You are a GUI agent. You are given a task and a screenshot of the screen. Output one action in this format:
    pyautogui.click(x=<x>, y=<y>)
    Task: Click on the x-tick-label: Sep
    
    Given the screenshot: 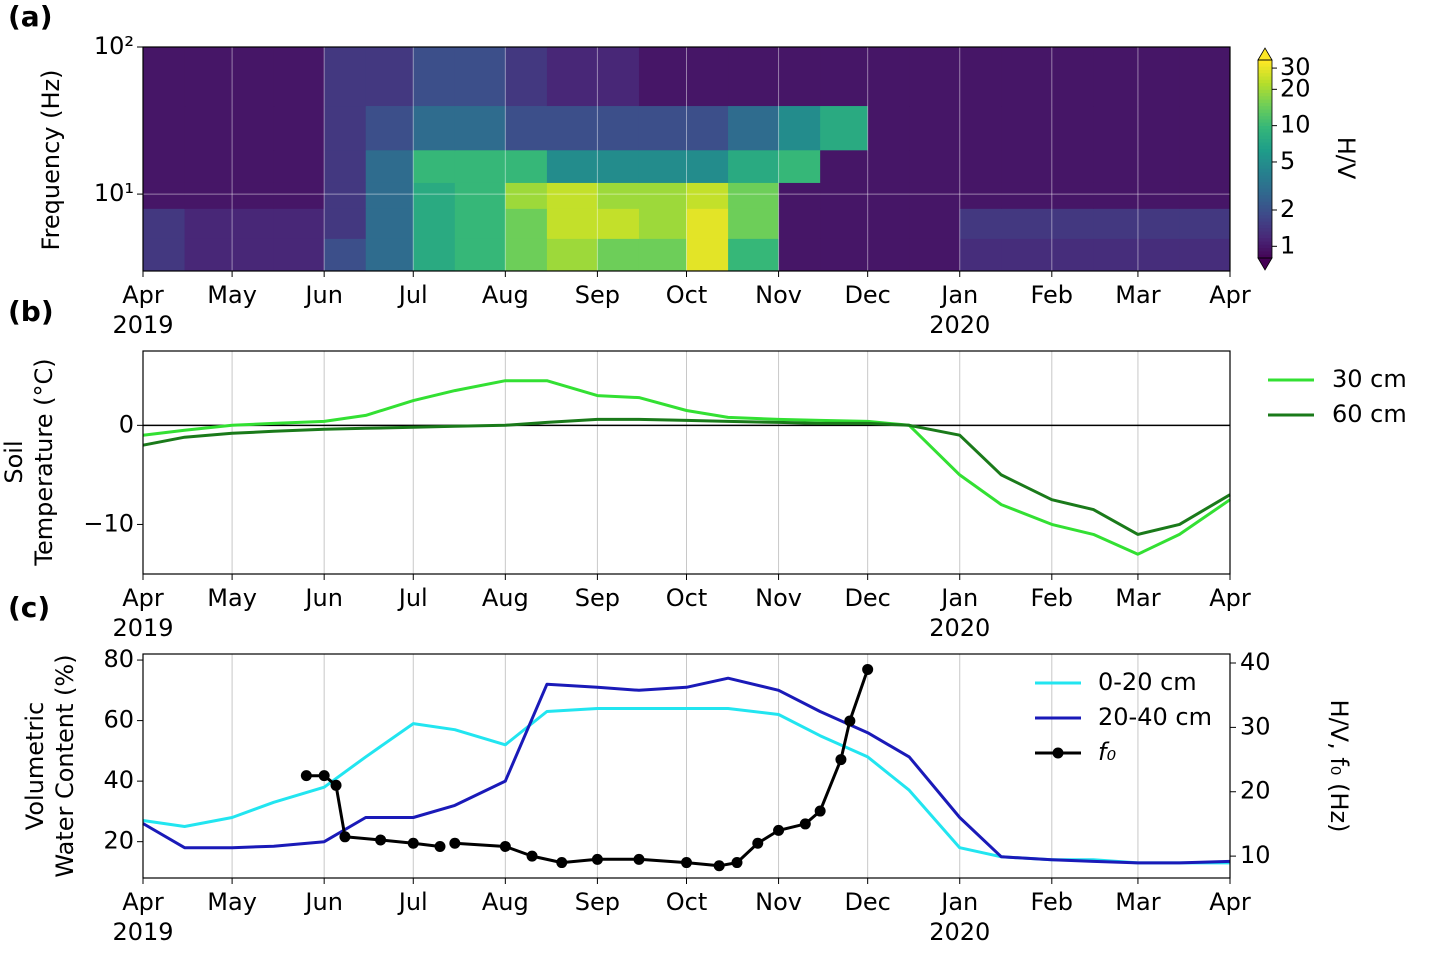 What is the action you would take?
    pyautogui.click(x=597, y=902)
    